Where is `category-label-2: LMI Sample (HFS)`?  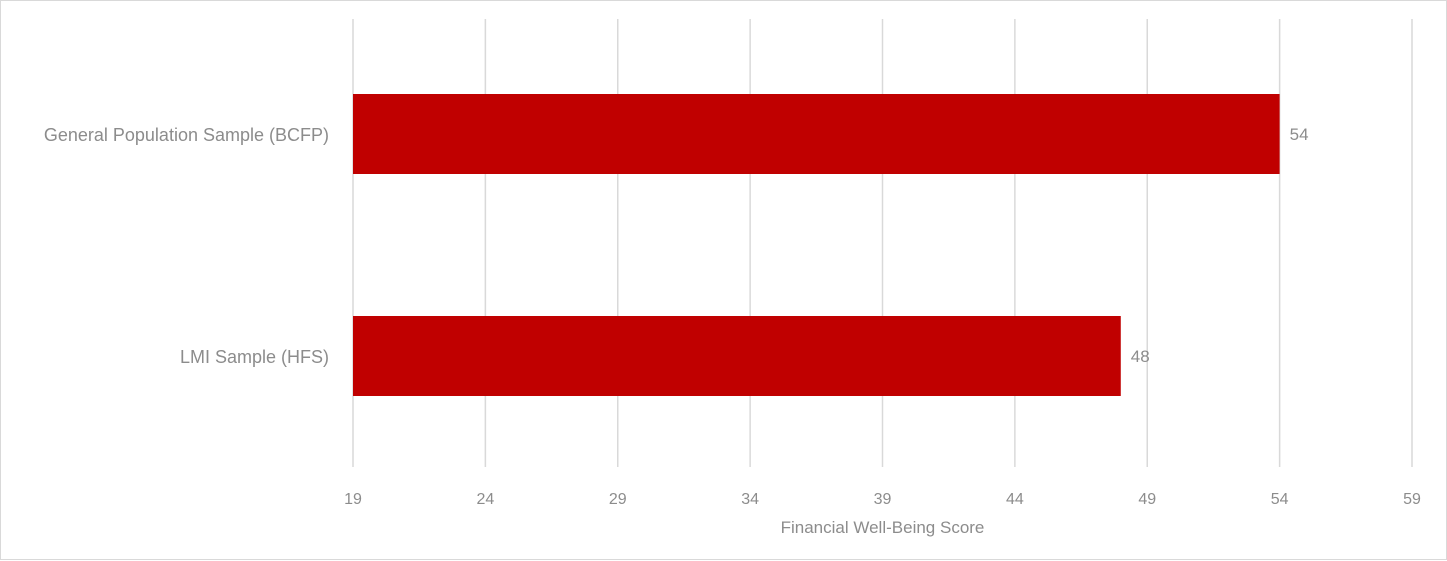
category-label-2: LMI Sample (HFS) is located at coordinates (254, 357).